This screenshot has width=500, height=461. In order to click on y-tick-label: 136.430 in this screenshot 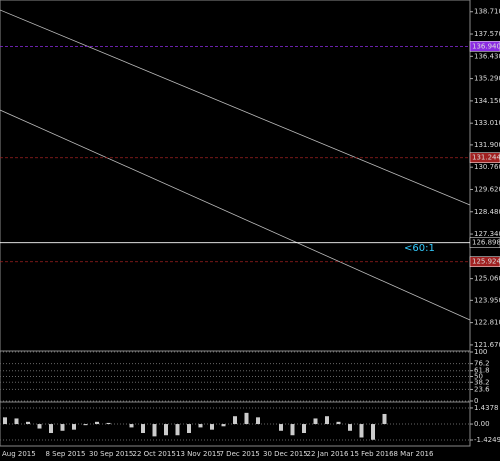, I will do `click(487, 56)`.